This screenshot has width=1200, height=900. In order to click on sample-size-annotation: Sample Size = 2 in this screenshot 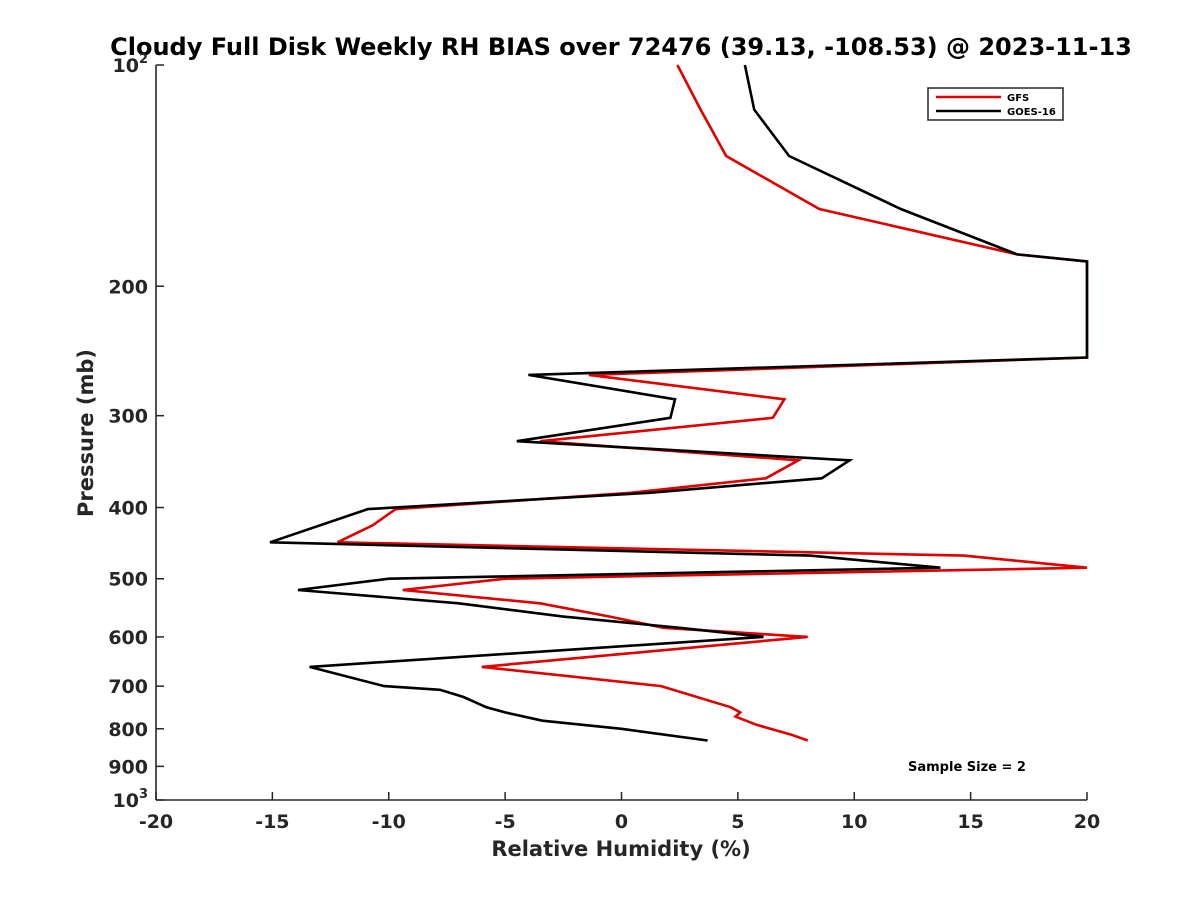, I will do `click(967, 767)`.